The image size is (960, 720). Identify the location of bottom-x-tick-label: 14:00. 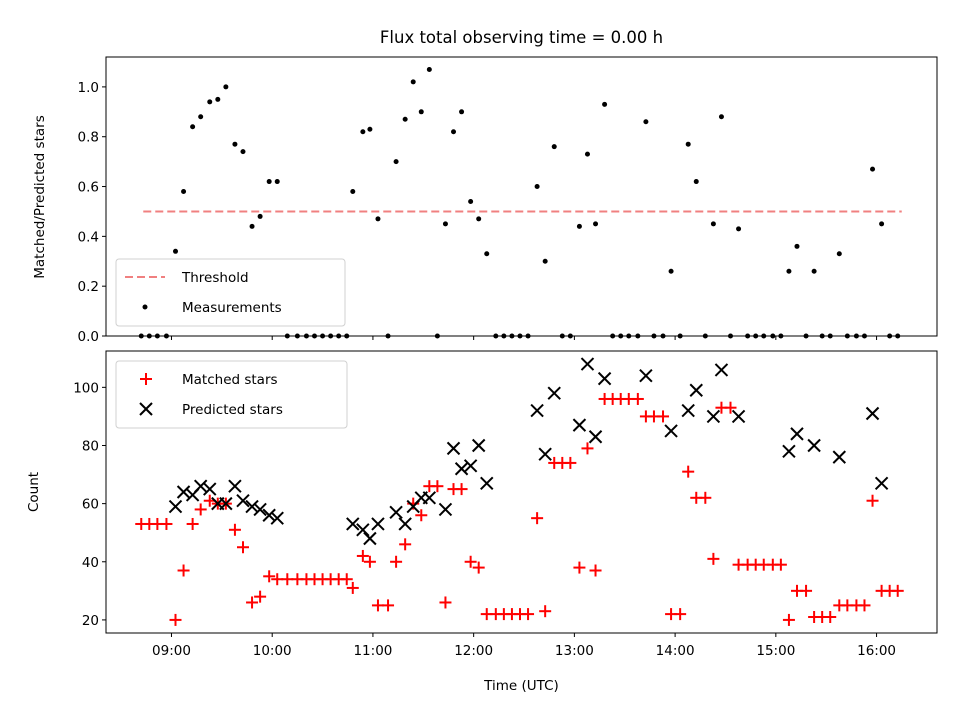
(675, 651).